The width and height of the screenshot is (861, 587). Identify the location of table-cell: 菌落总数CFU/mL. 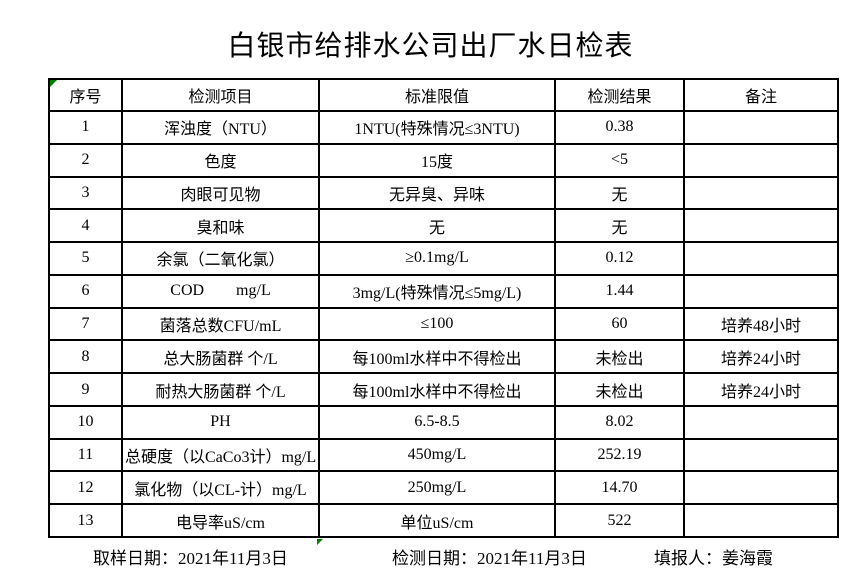
(220, 324).